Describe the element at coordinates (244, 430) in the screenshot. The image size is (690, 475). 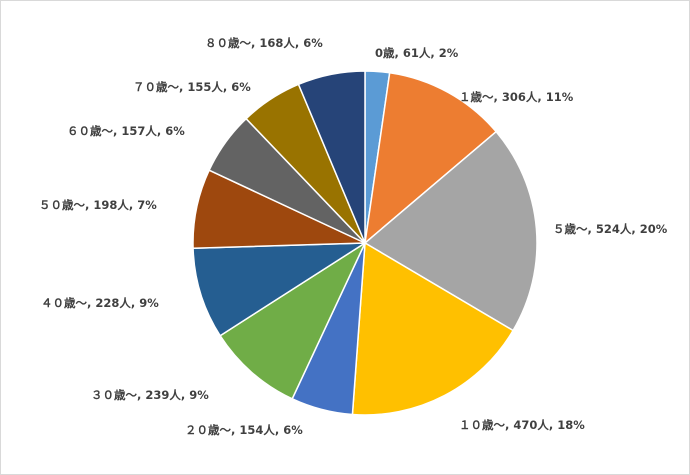
I see `data-label: ２０歳～, 154人, 6%` at that location.